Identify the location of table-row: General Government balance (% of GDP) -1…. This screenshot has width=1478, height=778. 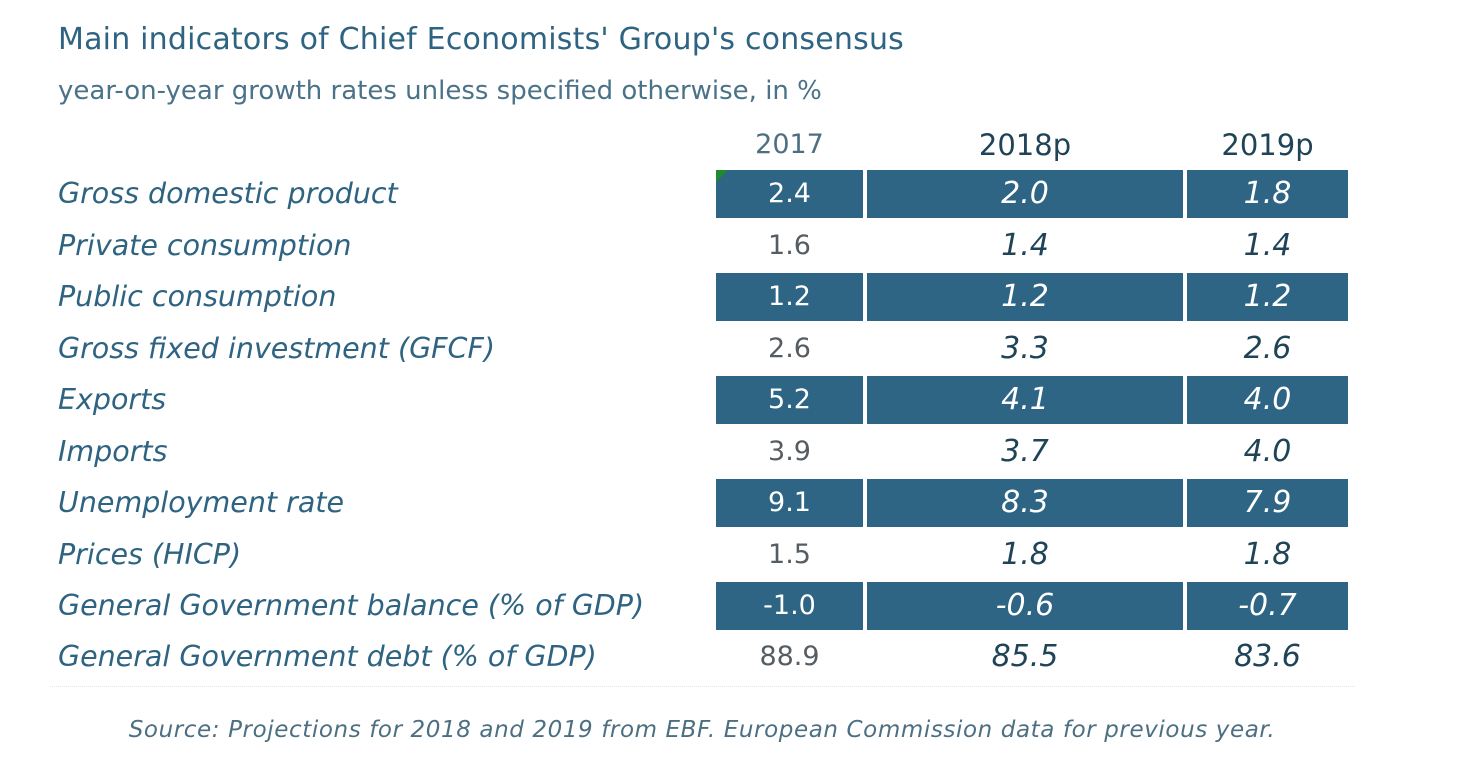
(739, 606).